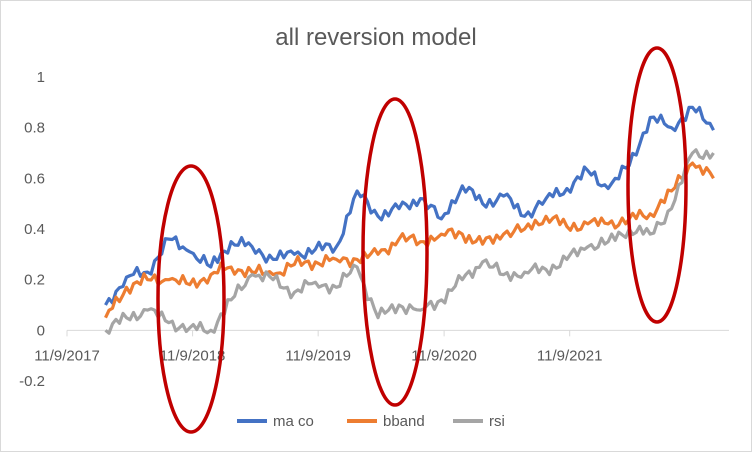  Describe the element at coordinates (32, 381) in the screenshot. I see `y-tick-label: -0.2` at that location.